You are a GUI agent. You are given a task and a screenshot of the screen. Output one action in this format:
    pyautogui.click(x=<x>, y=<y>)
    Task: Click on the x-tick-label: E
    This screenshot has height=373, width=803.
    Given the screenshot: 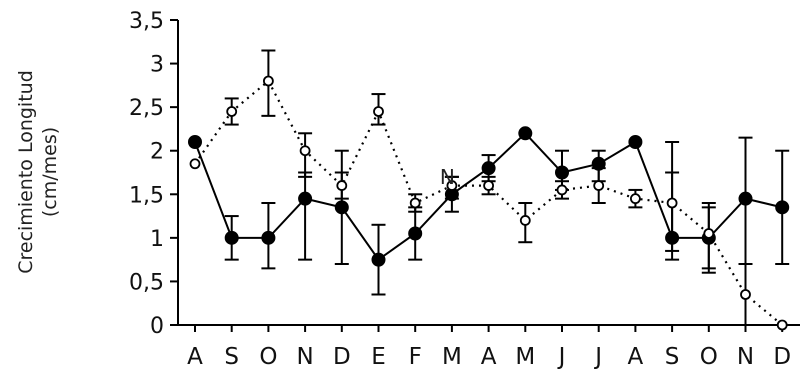 What is the action you would take?
    pyautogui.click(x=378, y=357)
    